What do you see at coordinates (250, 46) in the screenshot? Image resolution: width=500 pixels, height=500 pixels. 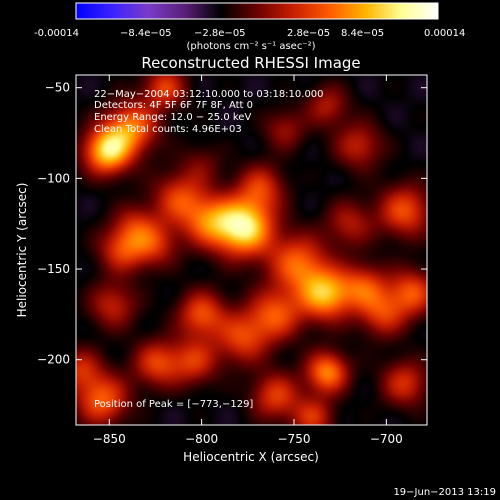 I see `colorbar-units: (photons cm⁻² s⁻¹ asec⁻²)` at bounding box center [250, 46].